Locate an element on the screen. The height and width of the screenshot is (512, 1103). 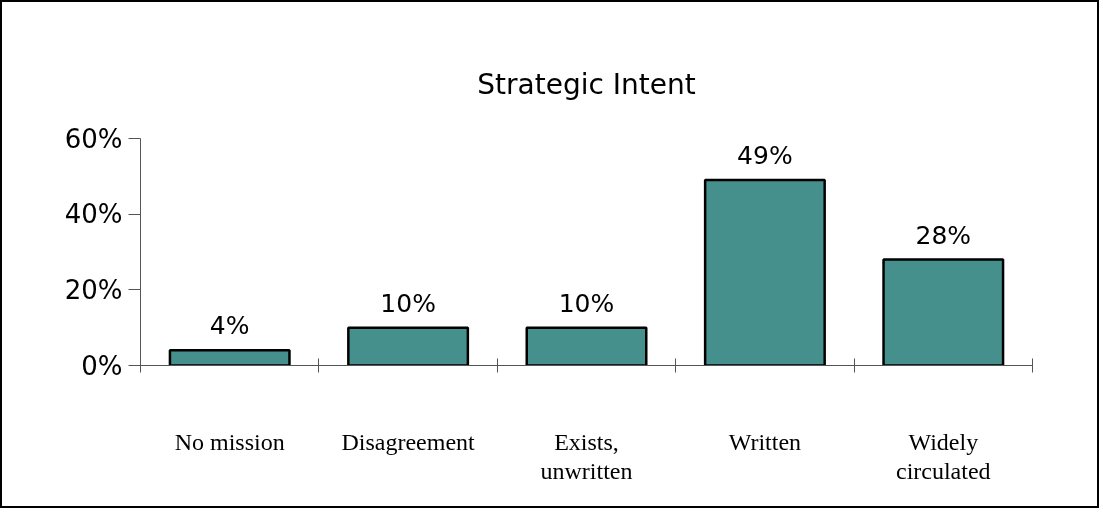
data-label: 49% is located at coordinates (765, 156).